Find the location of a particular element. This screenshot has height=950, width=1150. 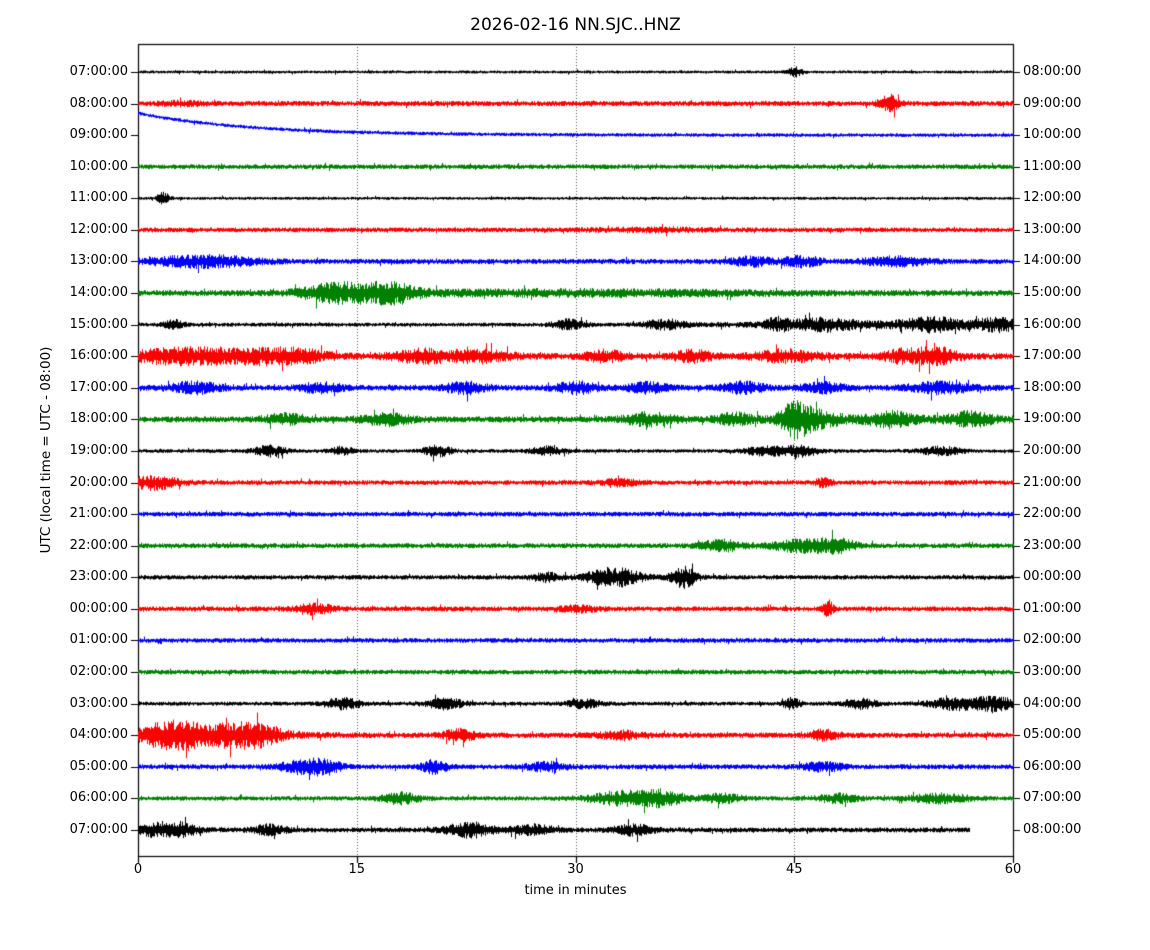

utc-time-label: 19:00:00 is located at coordinates (98, 450).